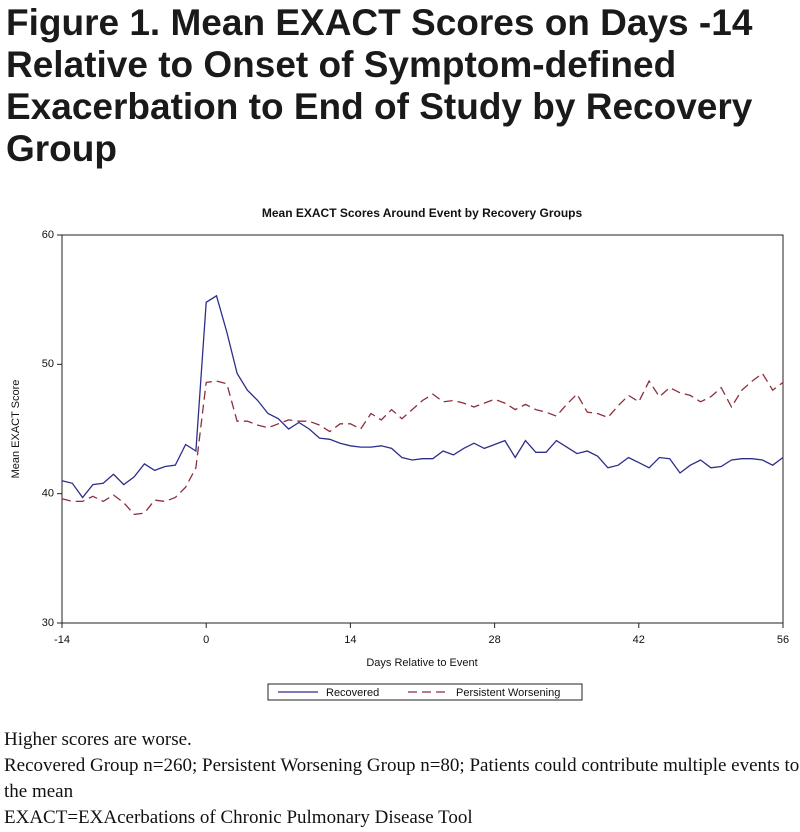  Describe the element at coordinates (48, 235) in the screenshot. I see `y-tick-label: 60` at that location.